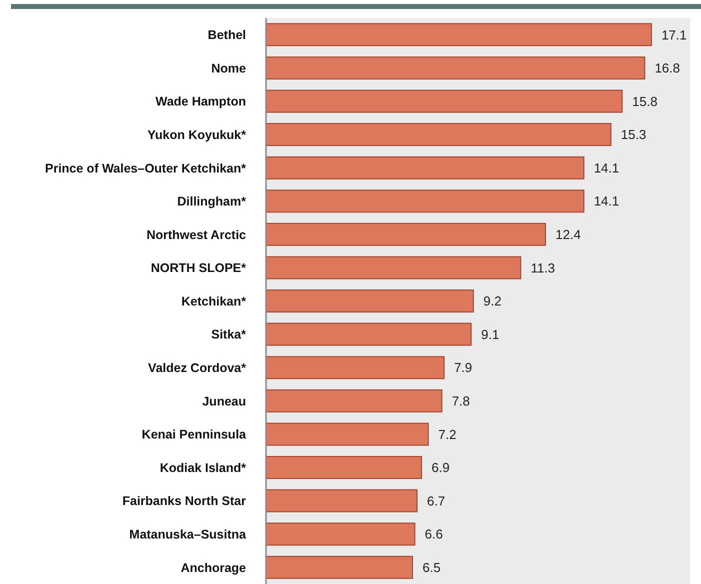 The width and height of the screenshot is (701, 584). I want to click on data-label: 9.2, so click(492, 301).